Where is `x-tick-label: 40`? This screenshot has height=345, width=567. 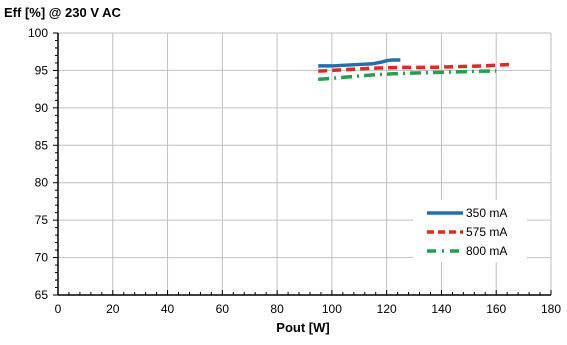 x-tick-label: 40 is located at coordinates (168, 309).